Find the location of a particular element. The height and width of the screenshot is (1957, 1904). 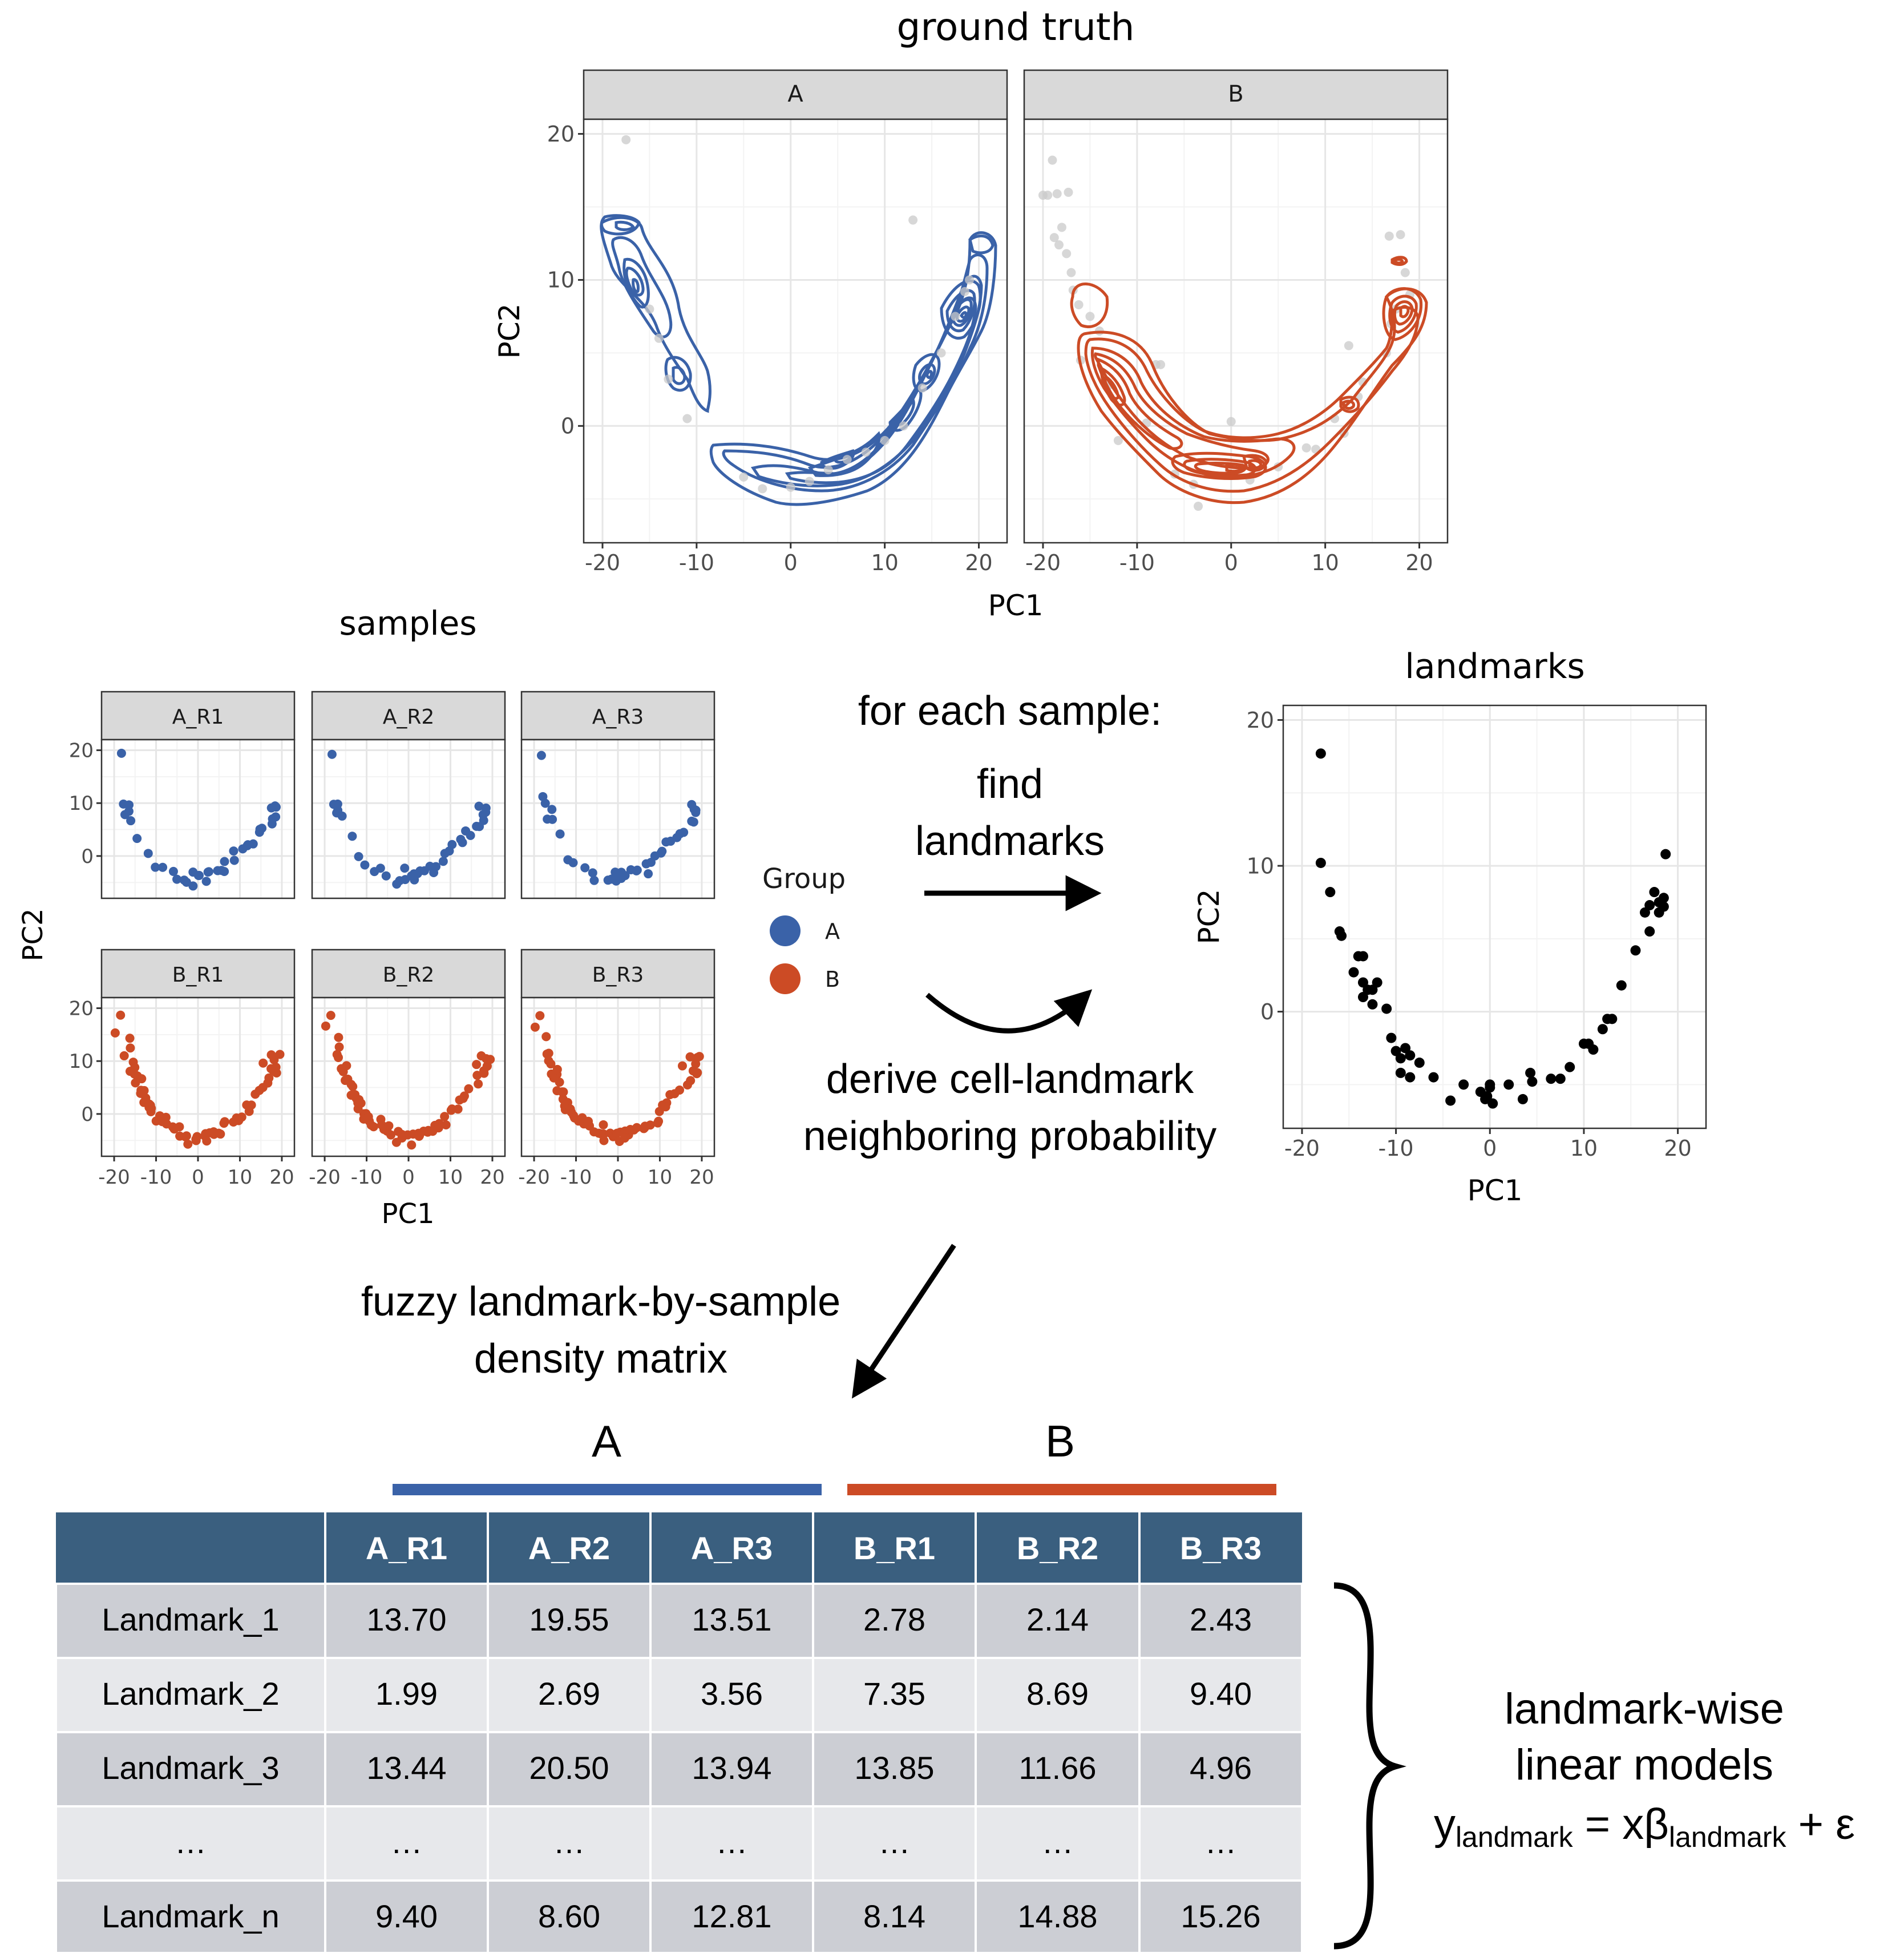

group-b-bar is located at coordinates (1061, 1490).